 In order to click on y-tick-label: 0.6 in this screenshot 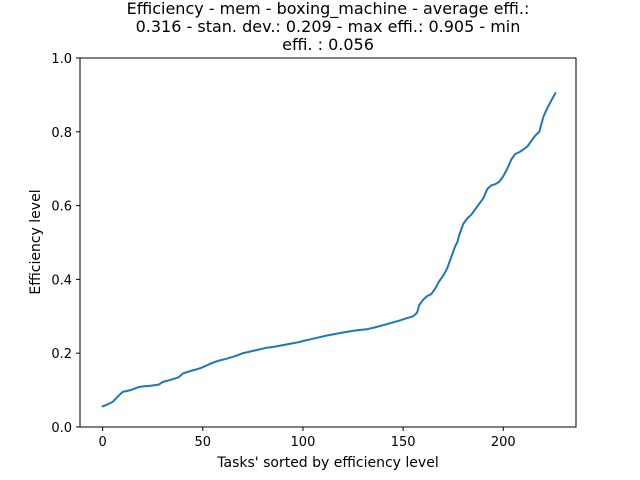, I will do `click(61, 207)`.